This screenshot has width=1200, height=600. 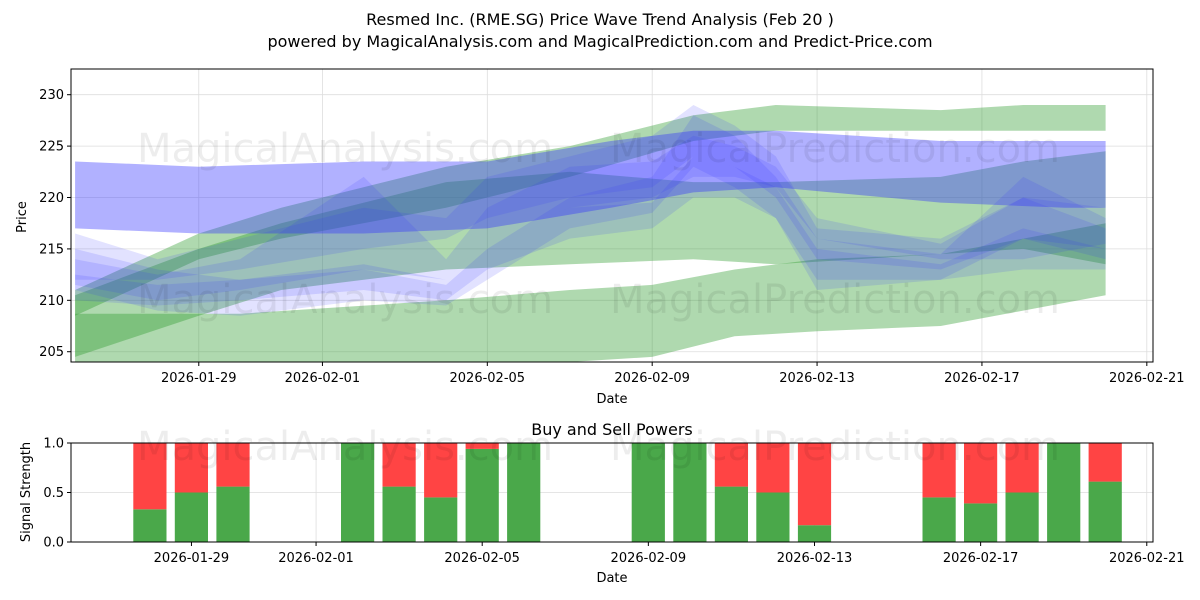 What do you see at coordinates (1147, 558) in the screenshot?
I see `bottom-x-tick-label: 2026-02-21` at bounding box center [1147, 558].